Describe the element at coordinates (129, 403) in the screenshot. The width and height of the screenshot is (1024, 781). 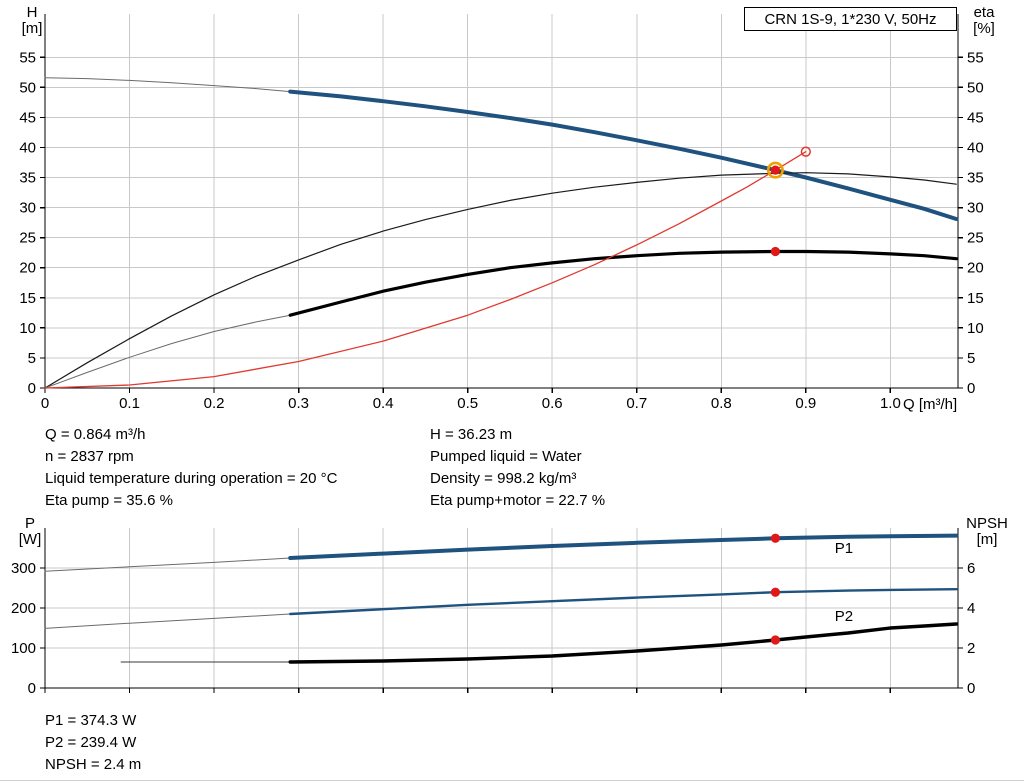
I see `tick-label: 0.1` at that location.